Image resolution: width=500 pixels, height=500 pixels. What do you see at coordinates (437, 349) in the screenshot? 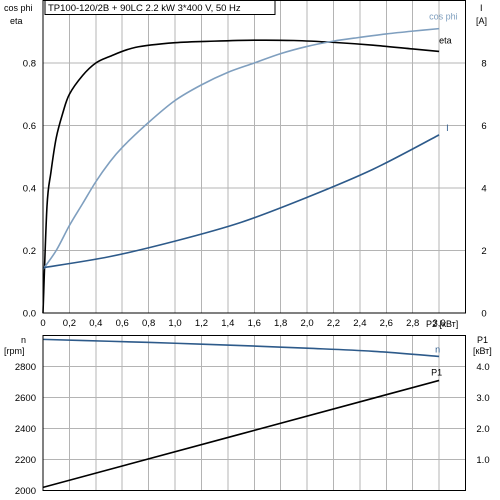
I see `n-series-label: n` at bounding box center [437, 349].